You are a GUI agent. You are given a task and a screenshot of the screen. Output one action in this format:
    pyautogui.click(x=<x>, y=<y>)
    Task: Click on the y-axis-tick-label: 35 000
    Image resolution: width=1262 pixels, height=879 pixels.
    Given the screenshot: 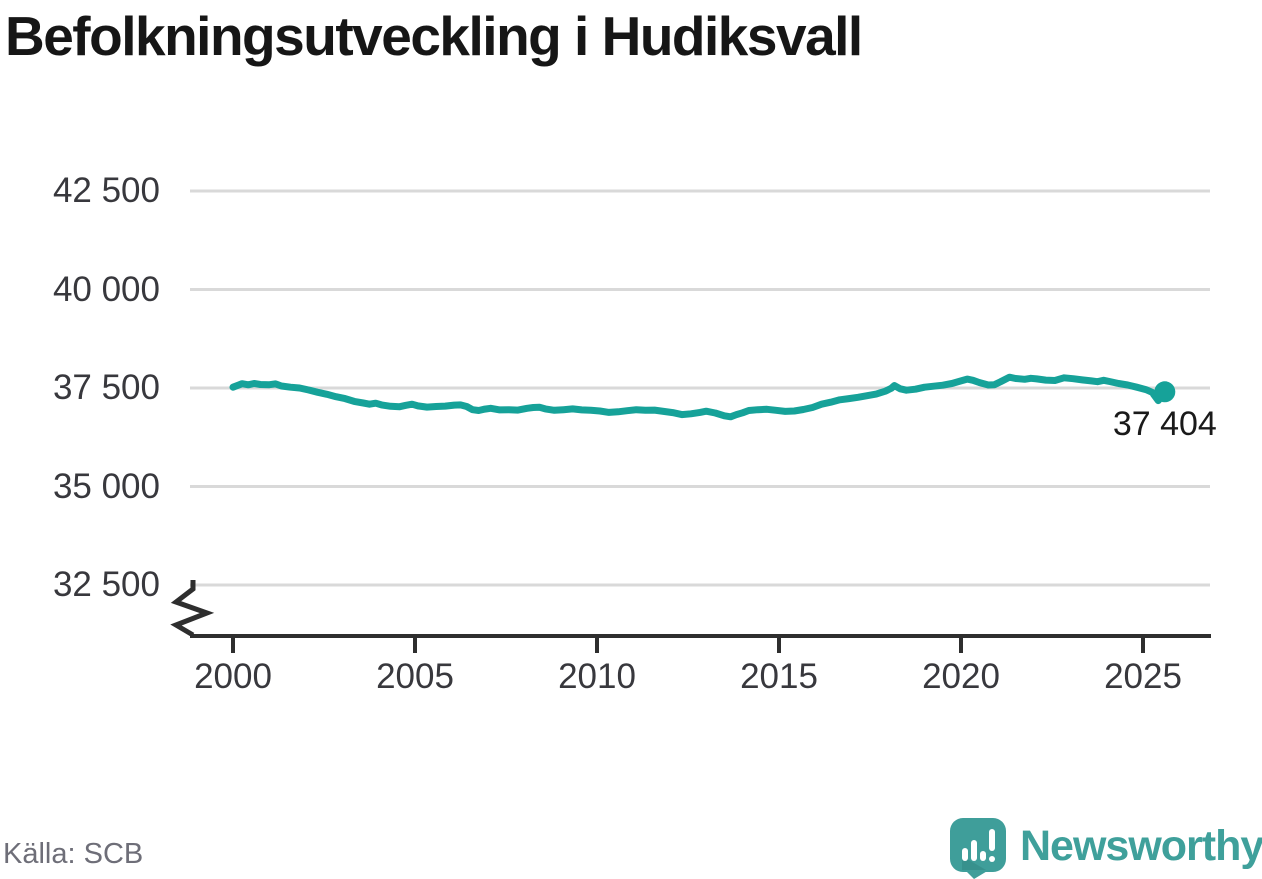 What is the action you would take?
    pyautogui.click(x=106, y=486)
    